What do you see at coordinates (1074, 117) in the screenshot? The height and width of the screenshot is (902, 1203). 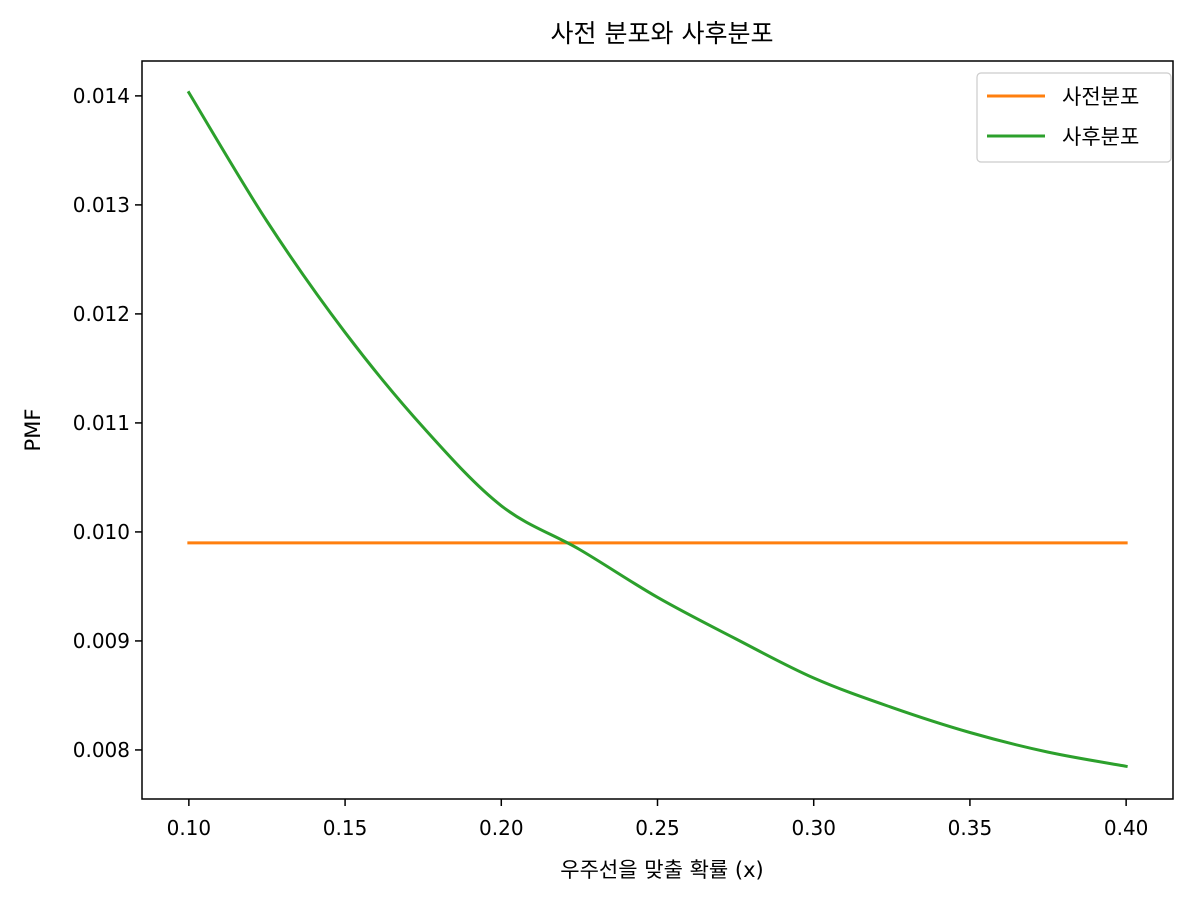 I see `legend: 사전분포 사후분포` at bounding box center [1074, 117].